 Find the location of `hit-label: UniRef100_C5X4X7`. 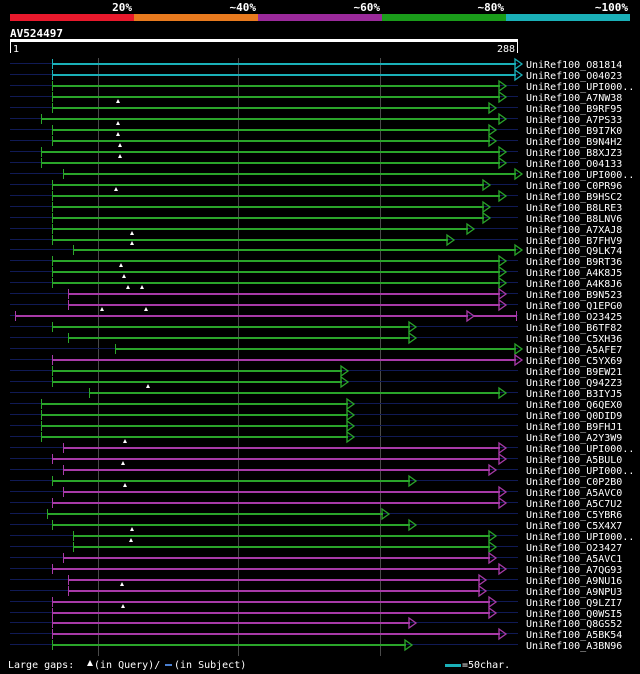

hit-label: UniRef100_C5X4X7 is located at coordinates (574, 526).